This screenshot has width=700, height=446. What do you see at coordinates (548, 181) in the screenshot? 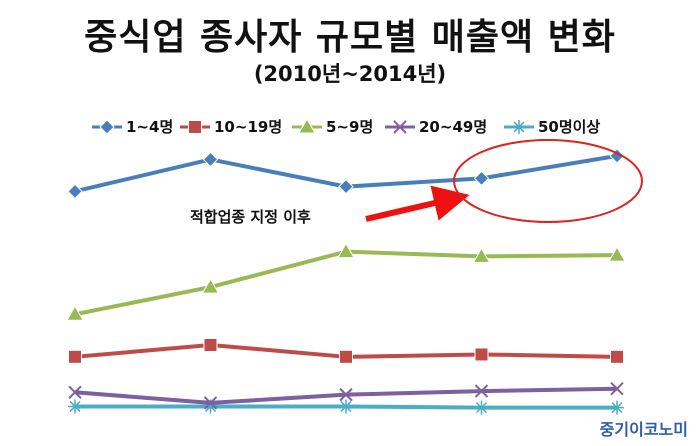
I see `highlight-ellipse` at bounding box center [548, 181].